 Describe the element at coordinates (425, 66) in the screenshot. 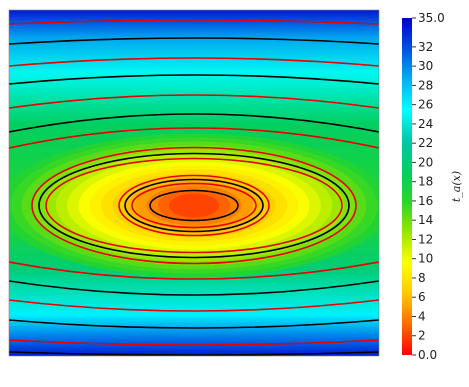

I see `colorbar-tick-label: 30` at that location.